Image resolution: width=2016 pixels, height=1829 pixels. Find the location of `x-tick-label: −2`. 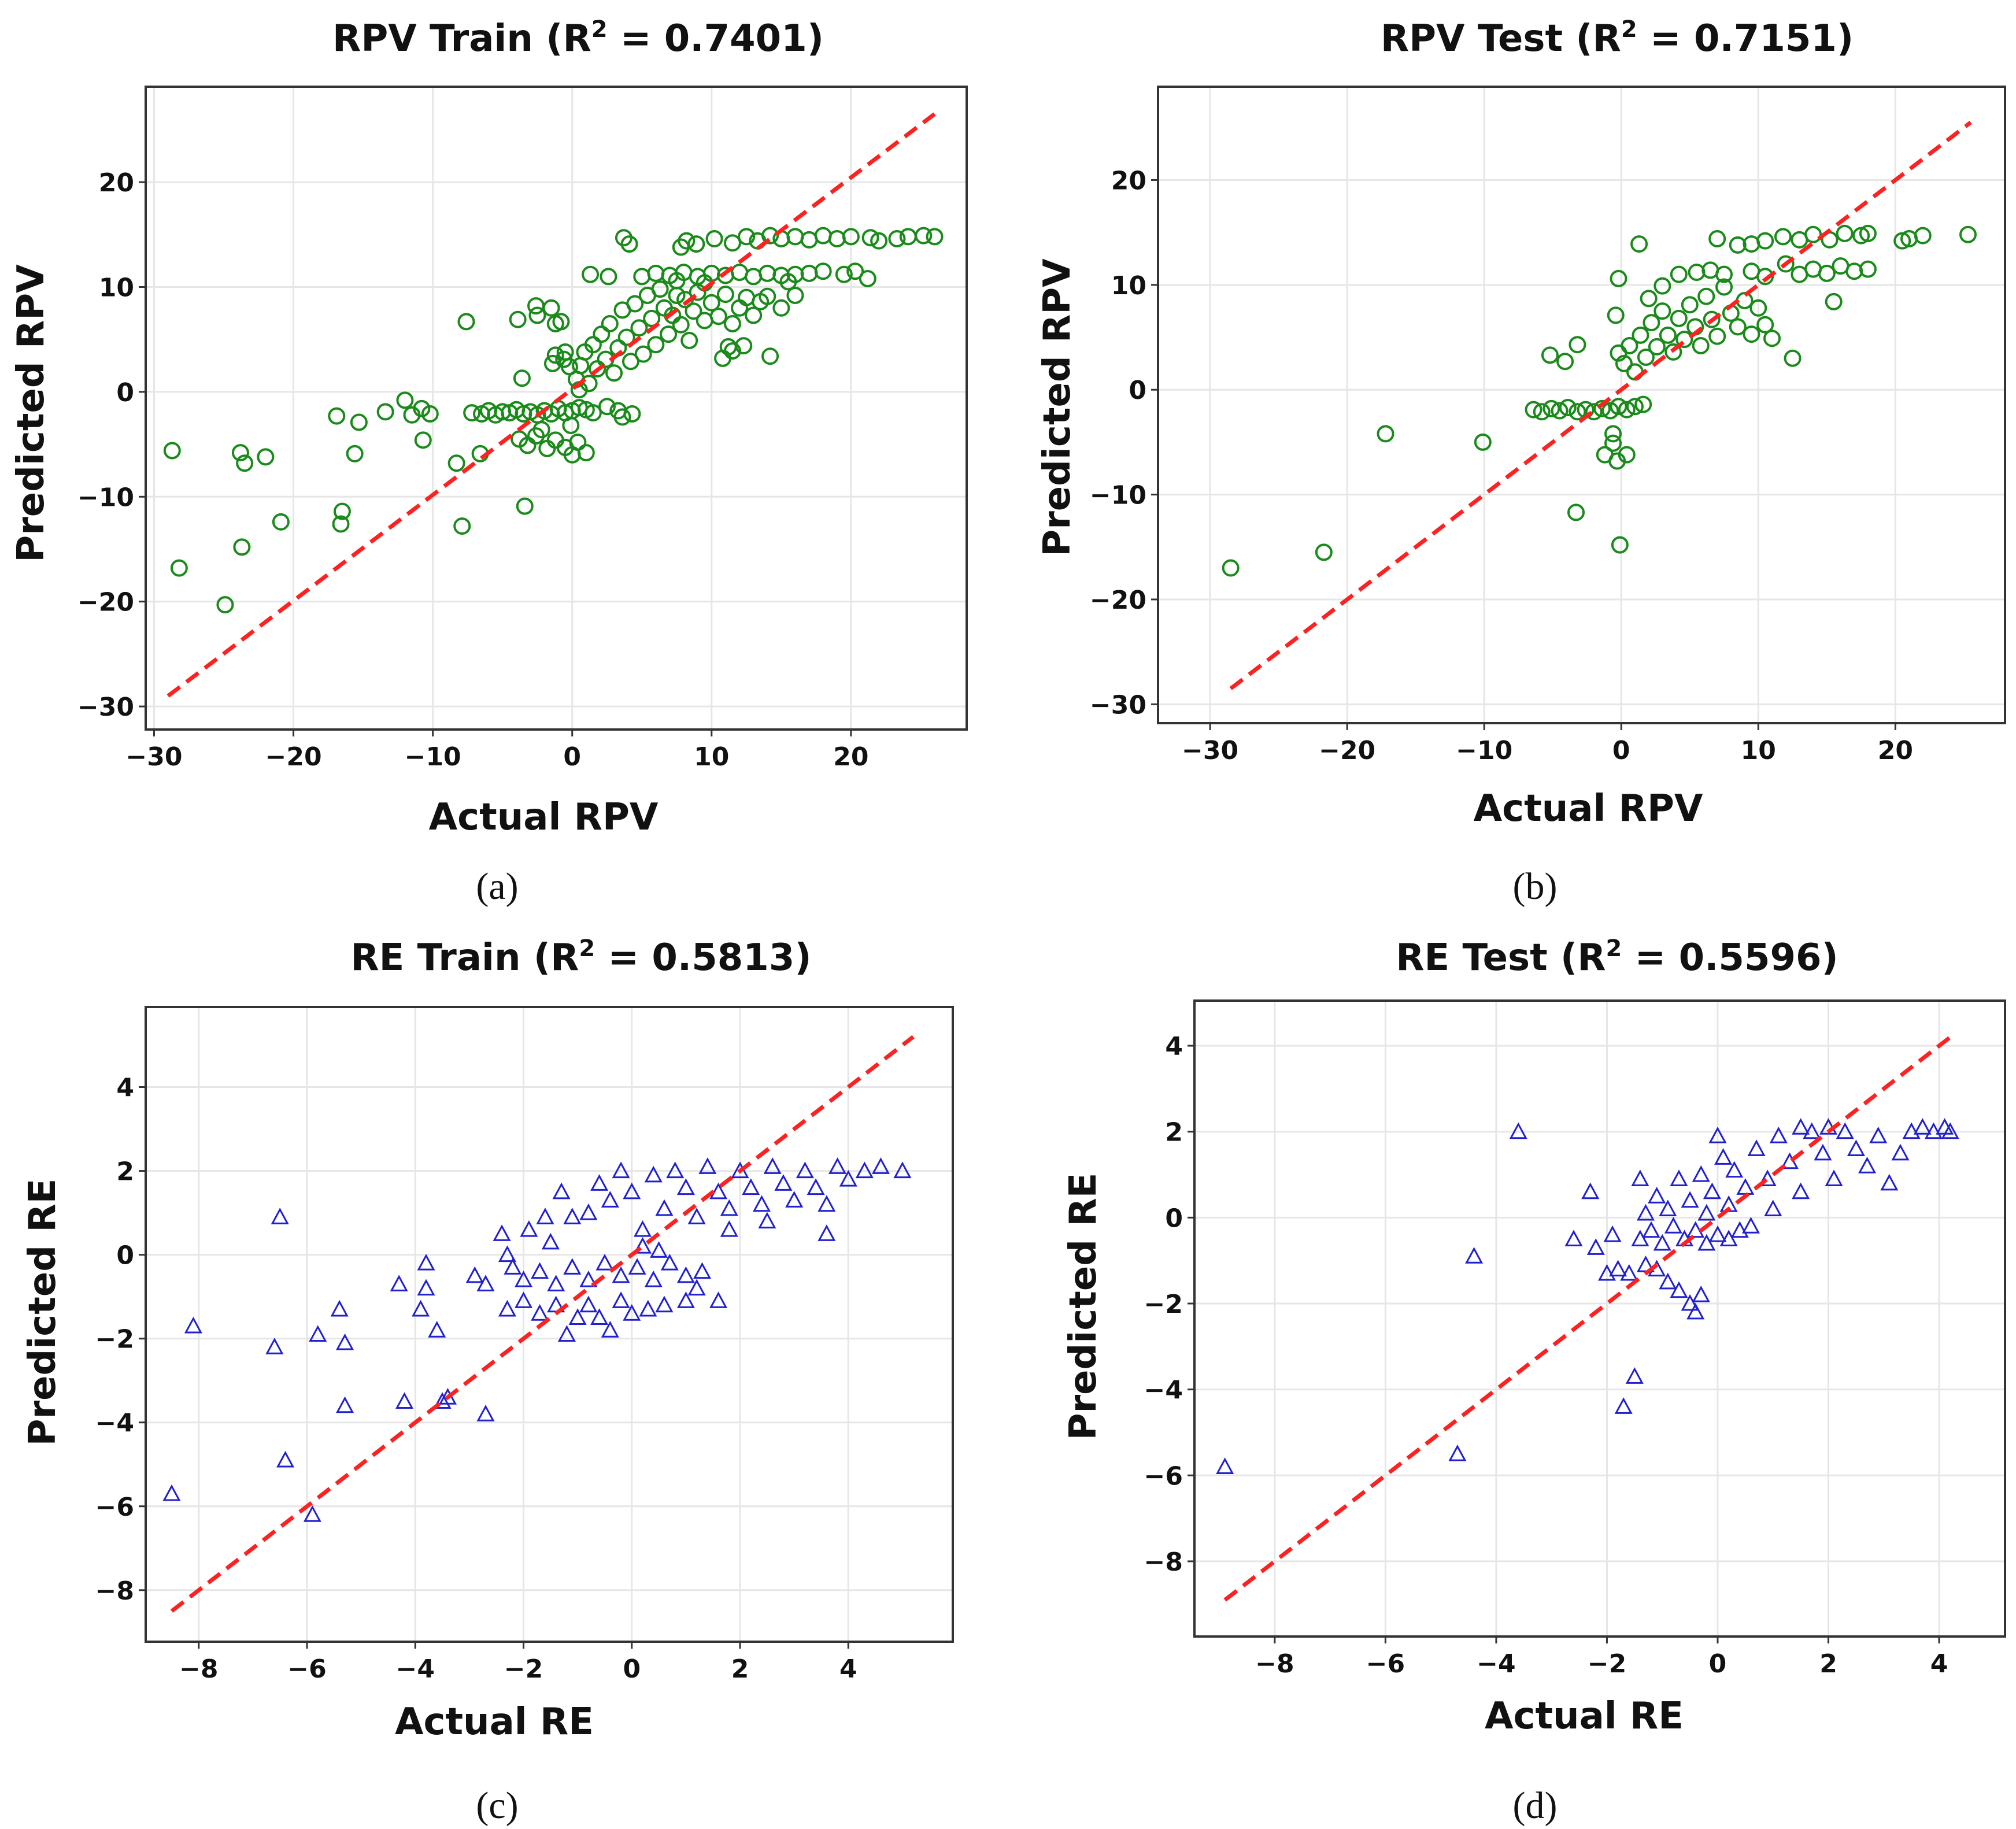

x-tick-label: −2 is located at coordinates (523, 1669).